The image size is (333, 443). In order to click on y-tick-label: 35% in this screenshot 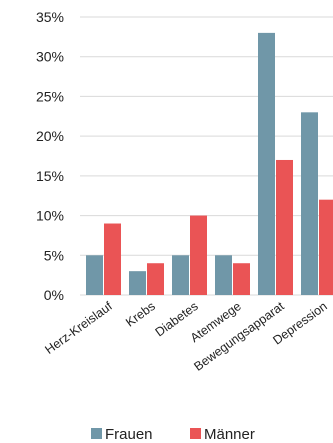, I will do `click(50, 17)`.